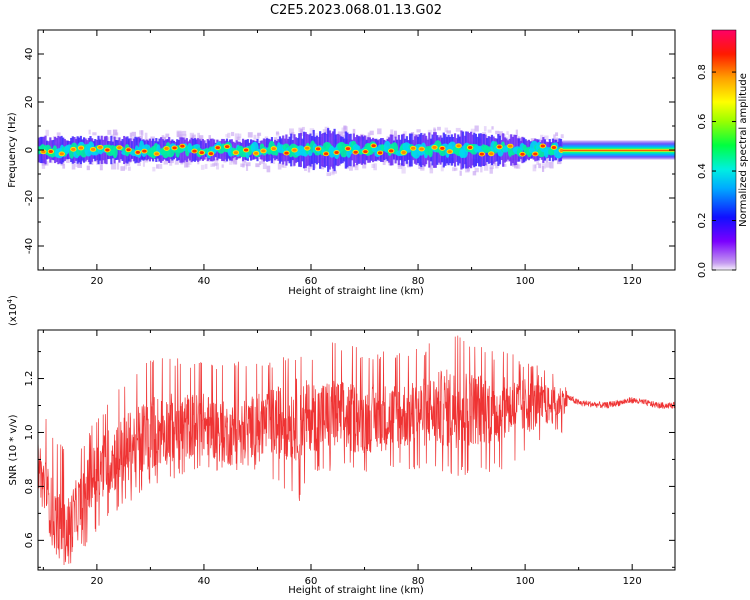  Describe the element at coordinates (702, 270) in the screenshot. I see `colorbar-tick-label: 0.0` at that location.